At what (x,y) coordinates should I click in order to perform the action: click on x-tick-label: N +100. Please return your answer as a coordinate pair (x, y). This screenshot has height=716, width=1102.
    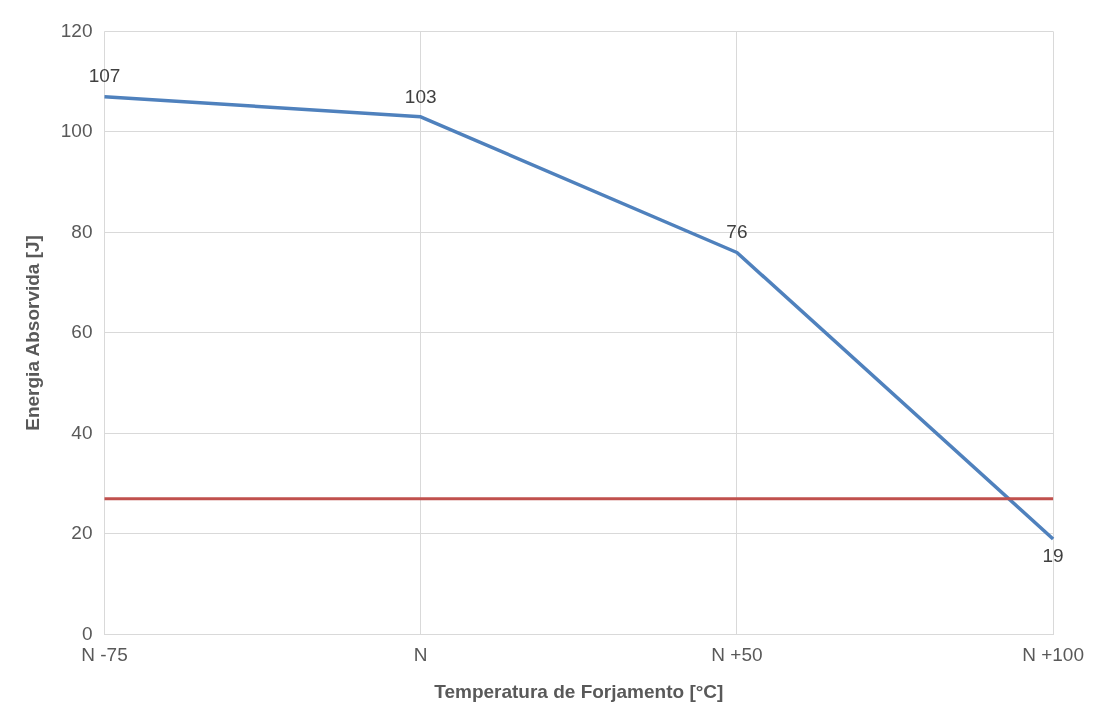
    Looking at the image, I should click on (1053, 655).